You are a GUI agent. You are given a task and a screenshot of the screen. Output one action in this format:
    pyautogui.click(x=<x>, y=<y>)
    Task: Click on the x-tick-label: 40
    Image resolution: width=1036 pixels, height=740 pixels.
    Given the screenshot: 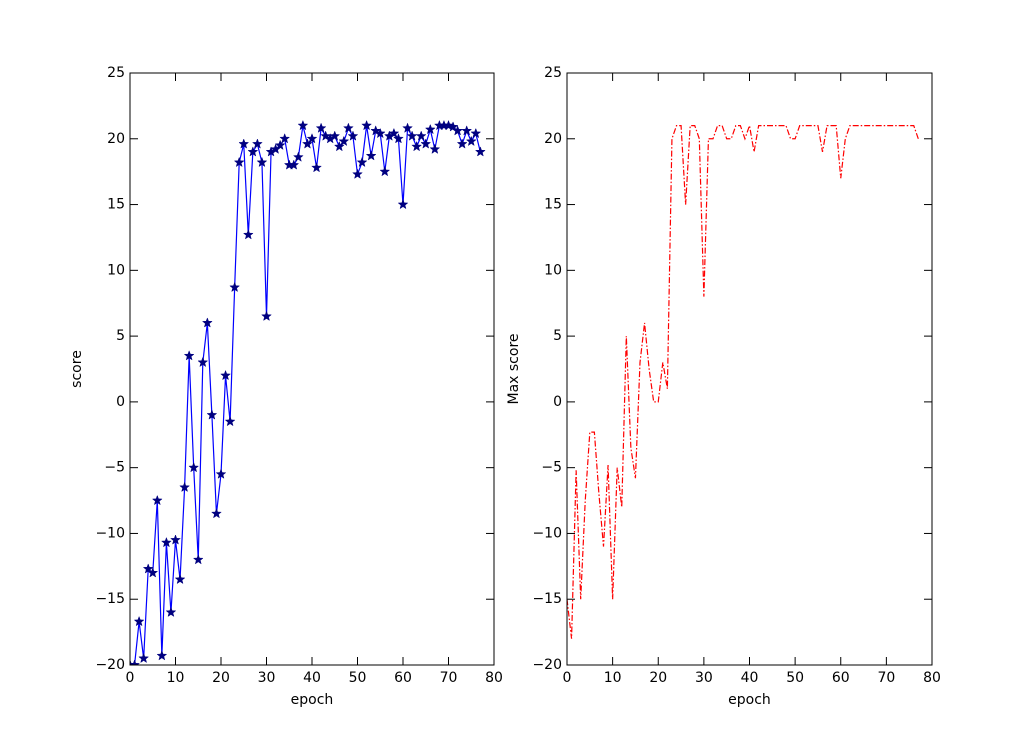 What is the action you would take?
    pyautogui.click(x=750, y=678)
    